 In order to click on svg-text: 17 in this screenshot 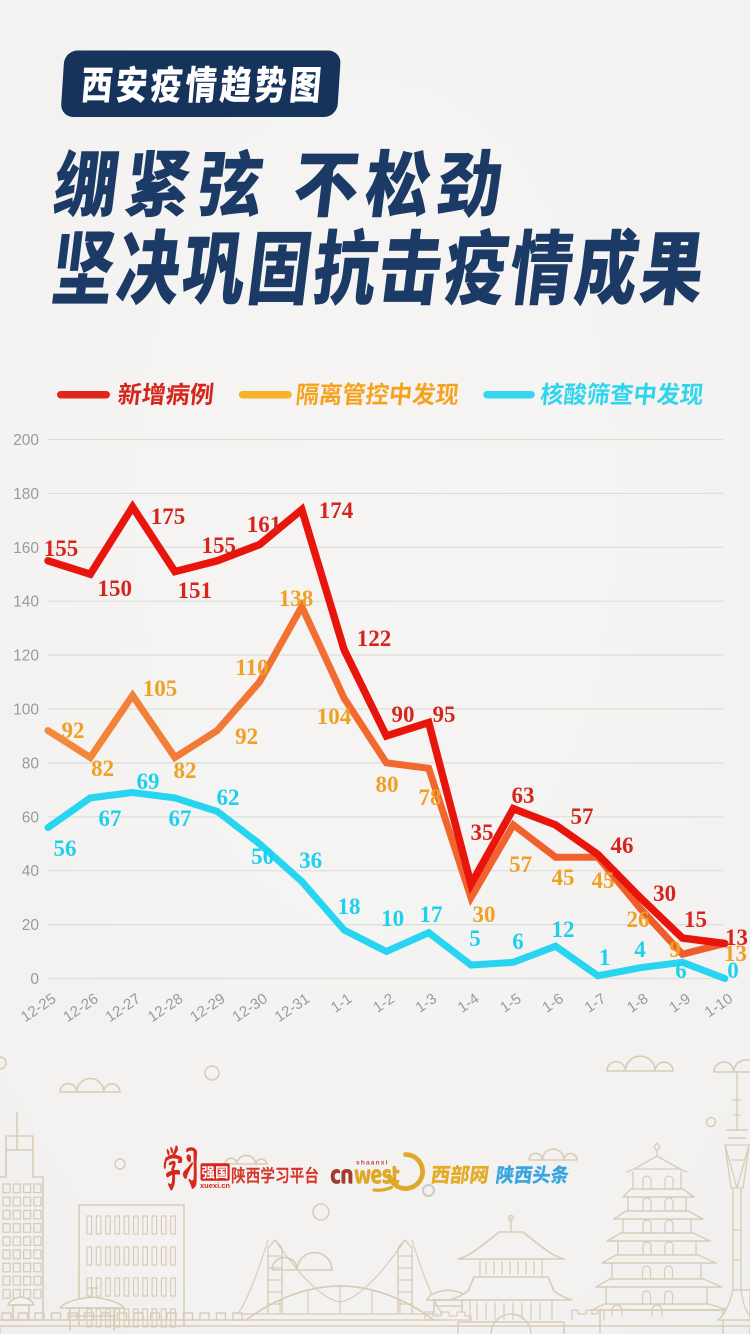, I will do `click(431, 914)`.